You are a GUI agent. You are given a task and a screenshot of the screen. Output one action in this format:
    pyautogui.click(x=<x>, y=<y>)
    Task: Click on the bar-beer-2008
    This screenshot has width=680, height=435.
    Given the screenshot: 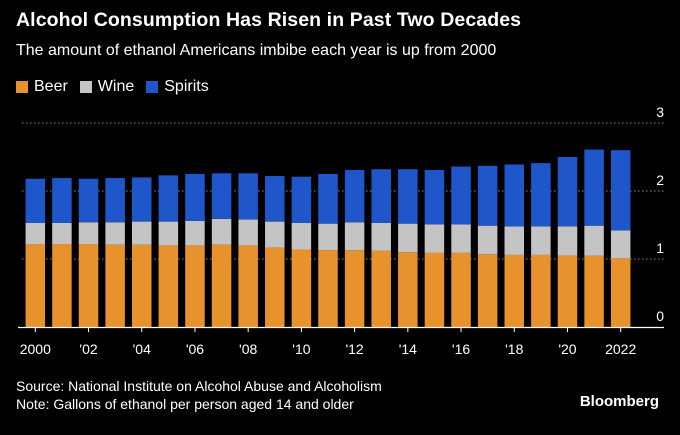 What is the action you would take?
    pyautogui.click(x=248, y=286)
    